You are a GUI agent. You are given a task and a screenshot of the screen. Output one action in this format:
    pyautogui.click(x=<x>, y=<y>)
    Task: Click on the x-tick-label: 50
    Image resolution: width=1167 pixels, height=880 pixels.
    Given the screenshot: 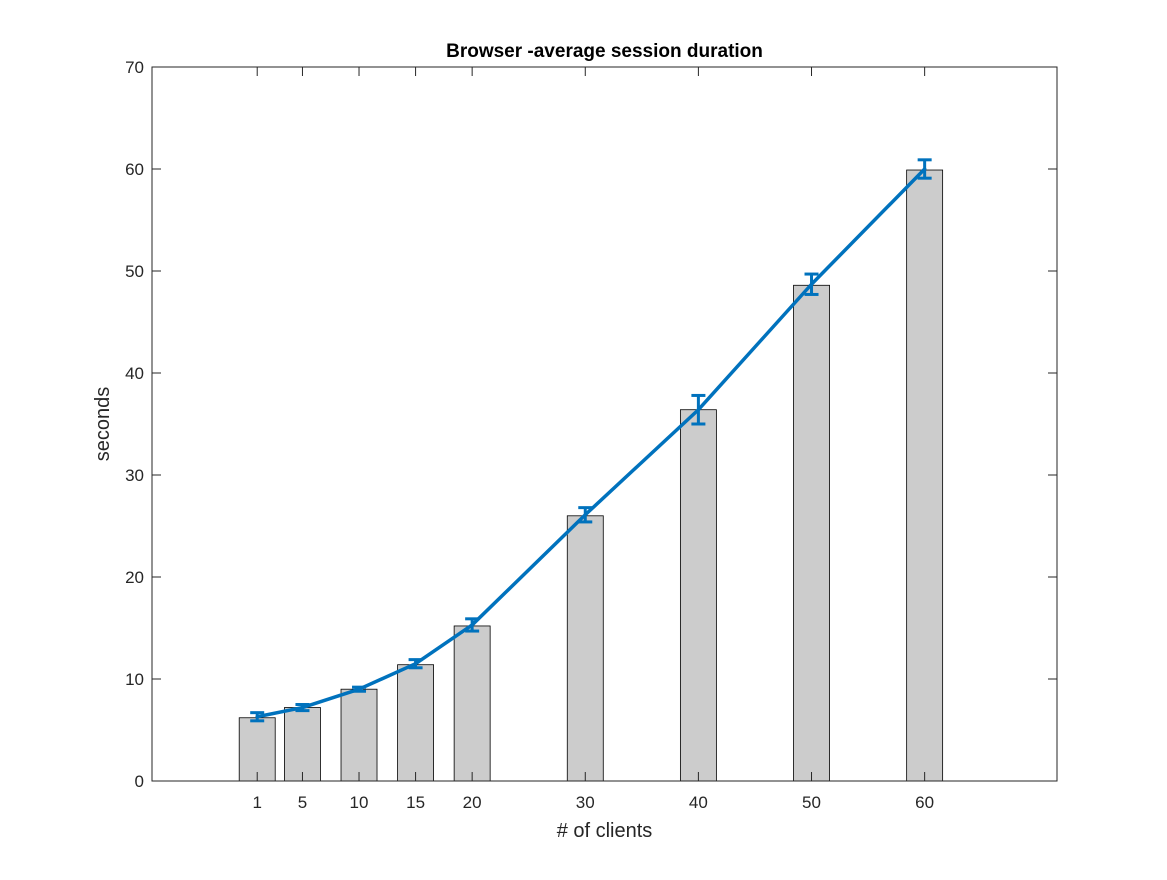 What is the action you would take?
    pyautogui.click(x=811, y=802)
    